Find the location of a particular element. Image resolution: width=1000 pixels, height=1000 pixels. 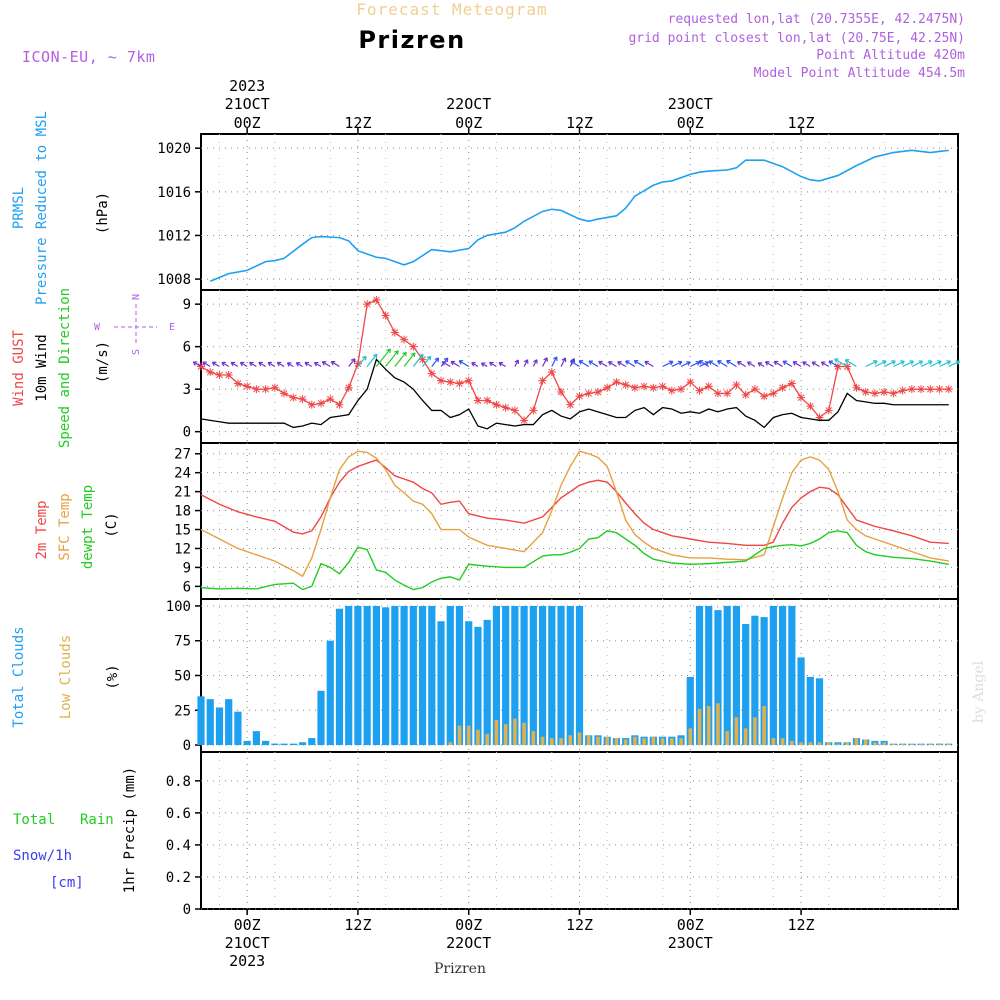

y-tick-label: 50 is located at coordinates (182, 677).